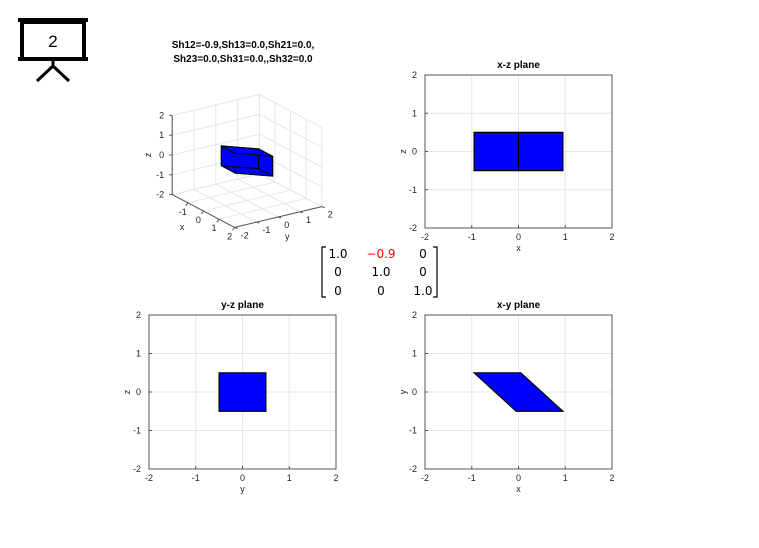 The height and width of the screenshot is (548, 759). I want to click on presentation-board-icon: 2, so click(53, 50).